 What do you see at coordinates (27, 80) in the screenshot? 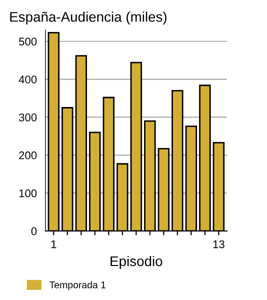
I see `y-tick-label: 400` at bounding box center [27, 80].